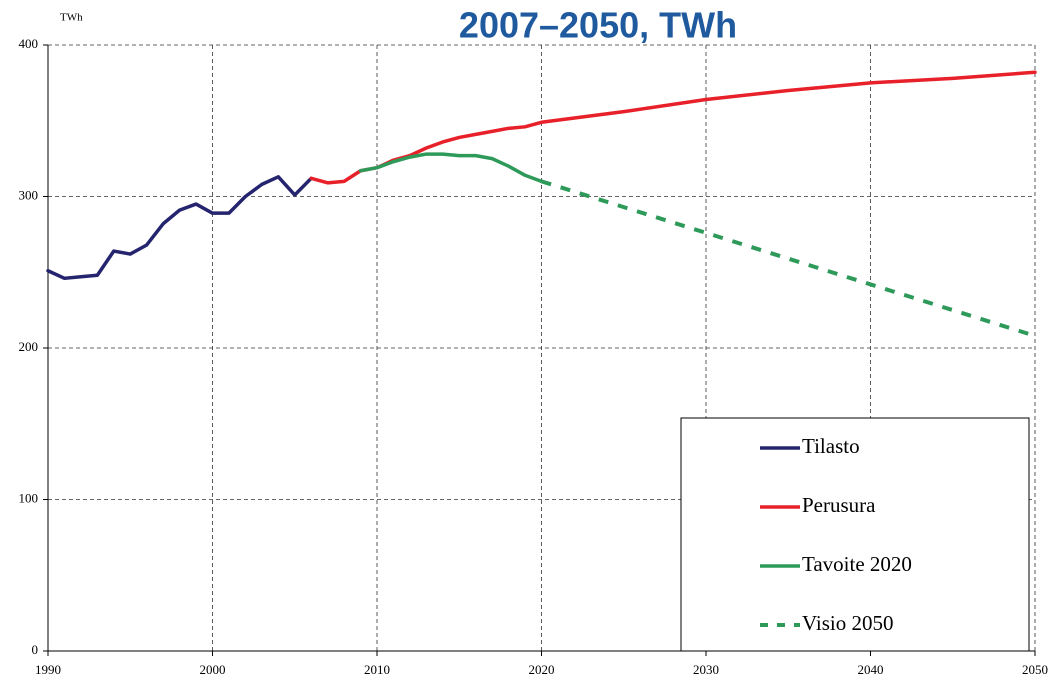 Image resolution: width=1053 pixels, height=681 pixels. Describe the element at coordinates (29, 194) in the screenshot. I see `y-tick-label: 300` at that location.